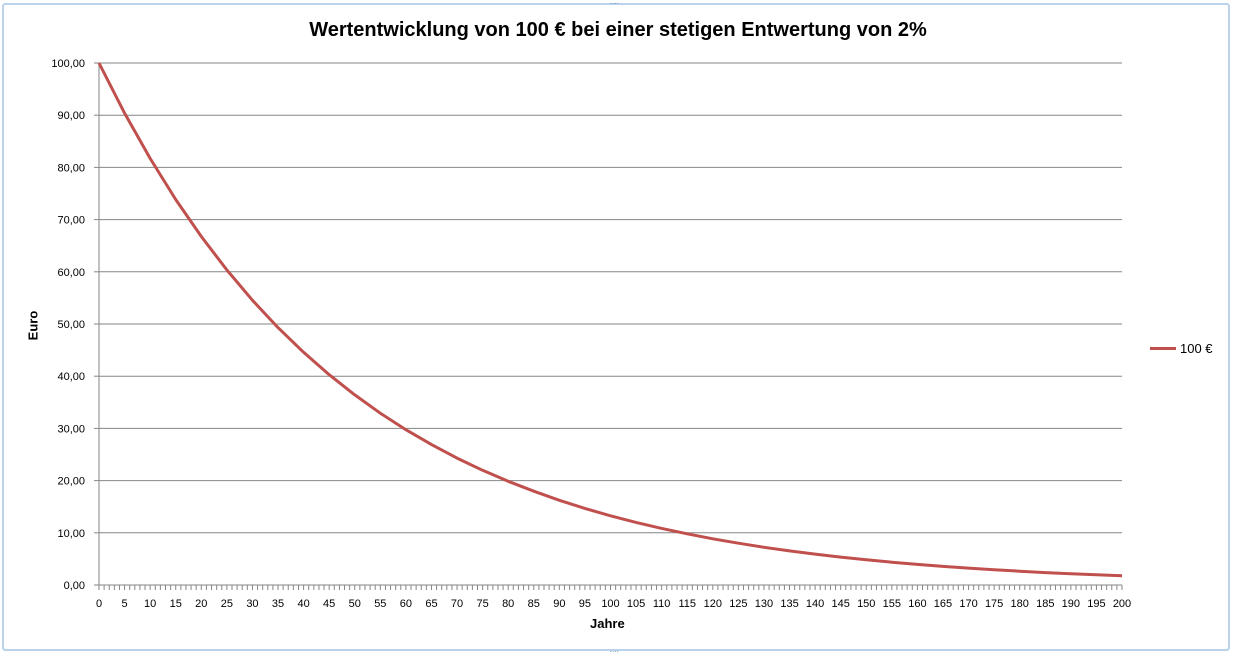  What do you see at coordinates (68, 64) in the screenshot?
I see `y-tick-label: 100,00` at bounding box center [68, 64].